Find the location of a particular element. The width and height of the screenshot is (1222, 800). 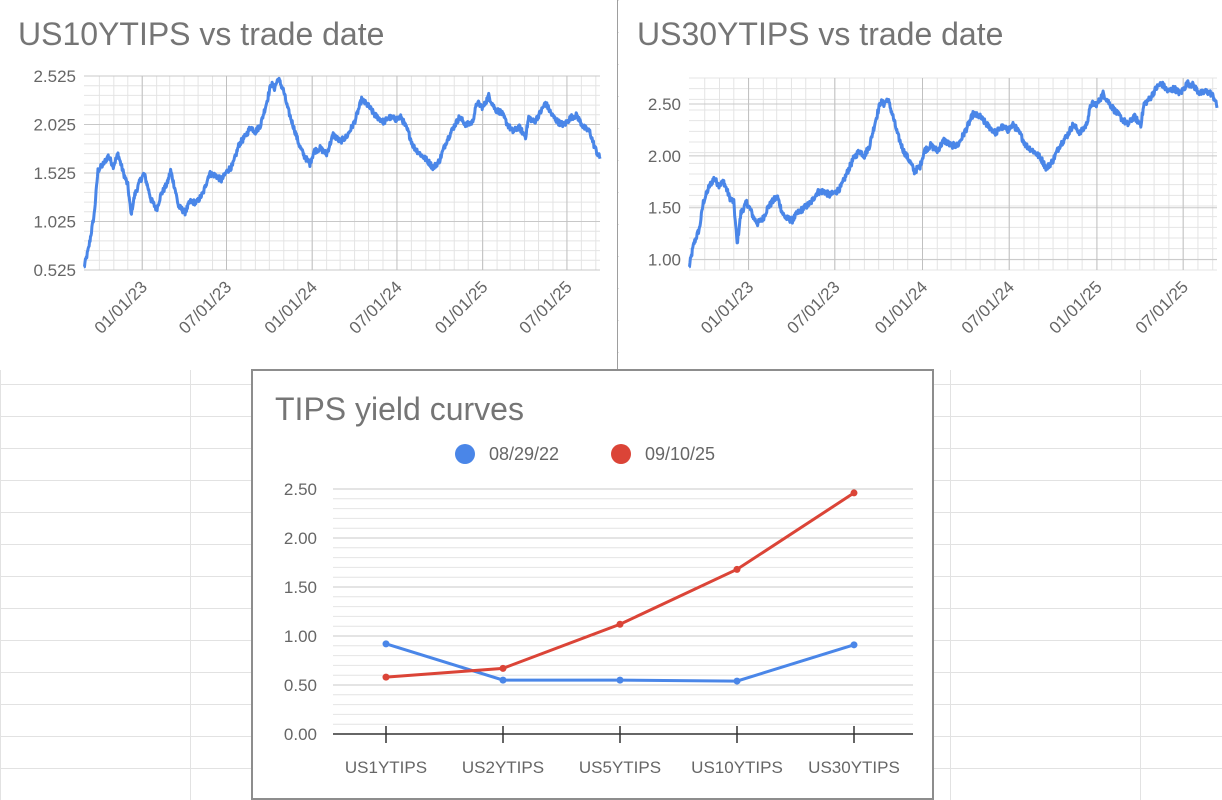

x-tick-label: US10YTIPS is located at coordinates (737, 767).